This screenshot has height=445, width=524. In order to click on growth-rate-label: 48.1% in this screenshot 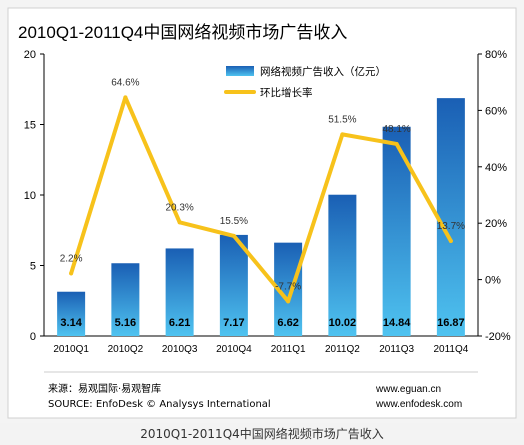, I will do `click(396, 129)`.